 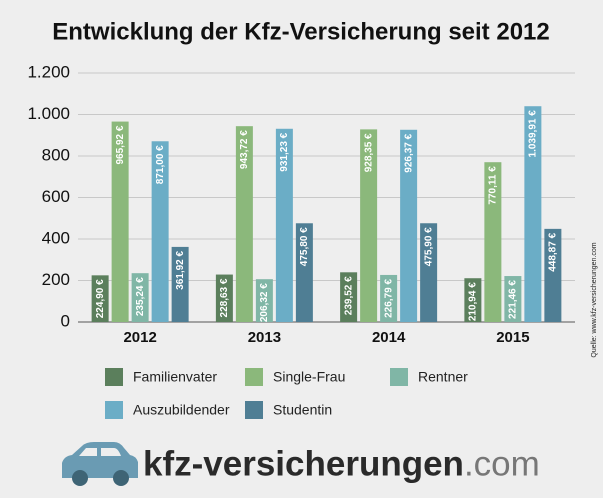 I want to click on value-label: 239,52 €, so click(x=348, y=295).